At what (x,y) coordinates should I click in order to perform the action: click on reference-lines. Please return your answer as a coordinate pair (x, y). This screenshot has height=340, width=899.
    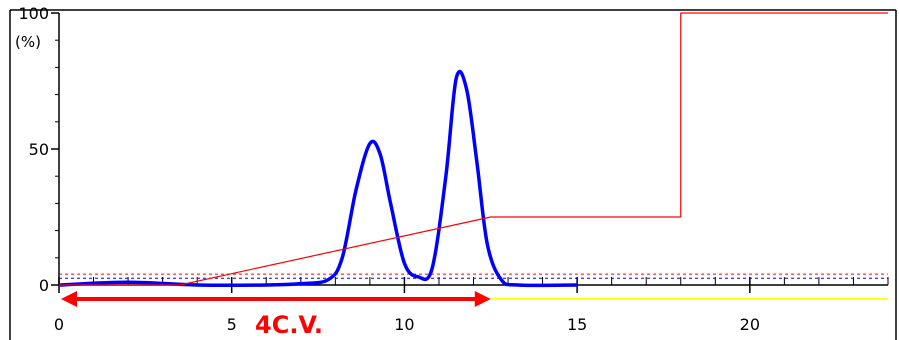
    Looking at the image, I should click on (473, 276).